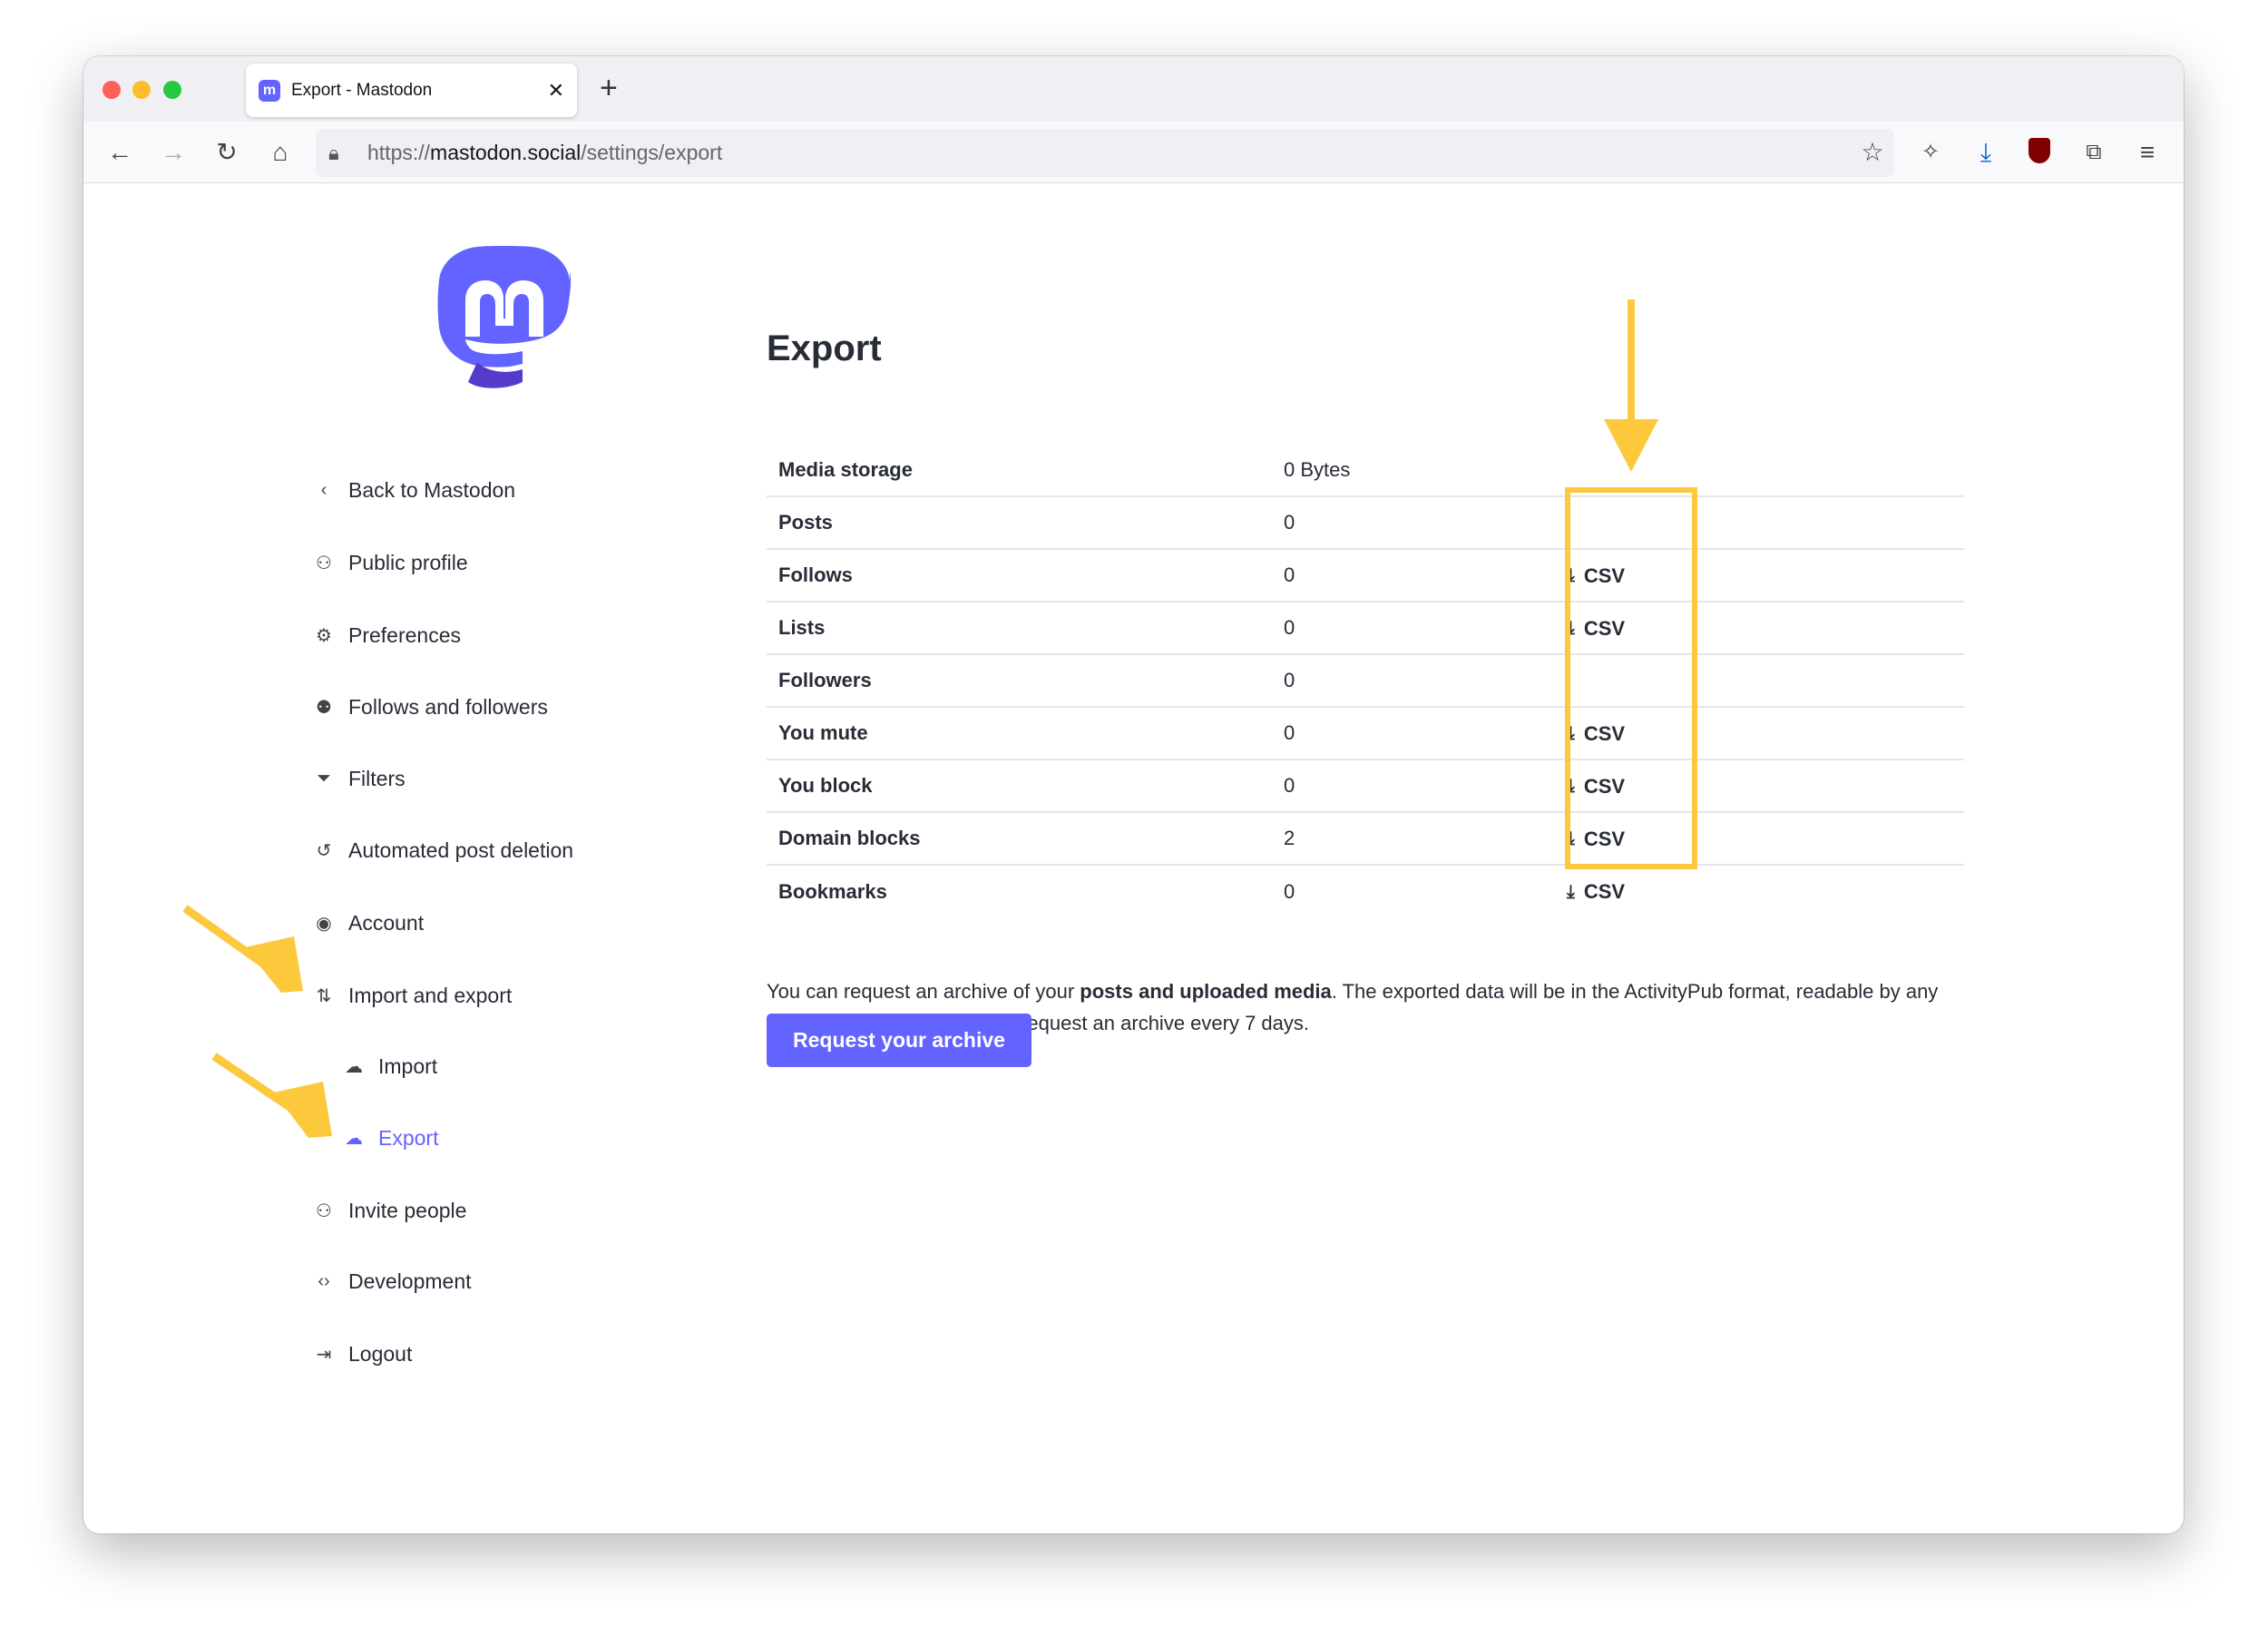  Describe the element at coordinates (389, 1210) in the screenshot. I see `sidebar-item-invite: ⚇ Invite people` at that location.